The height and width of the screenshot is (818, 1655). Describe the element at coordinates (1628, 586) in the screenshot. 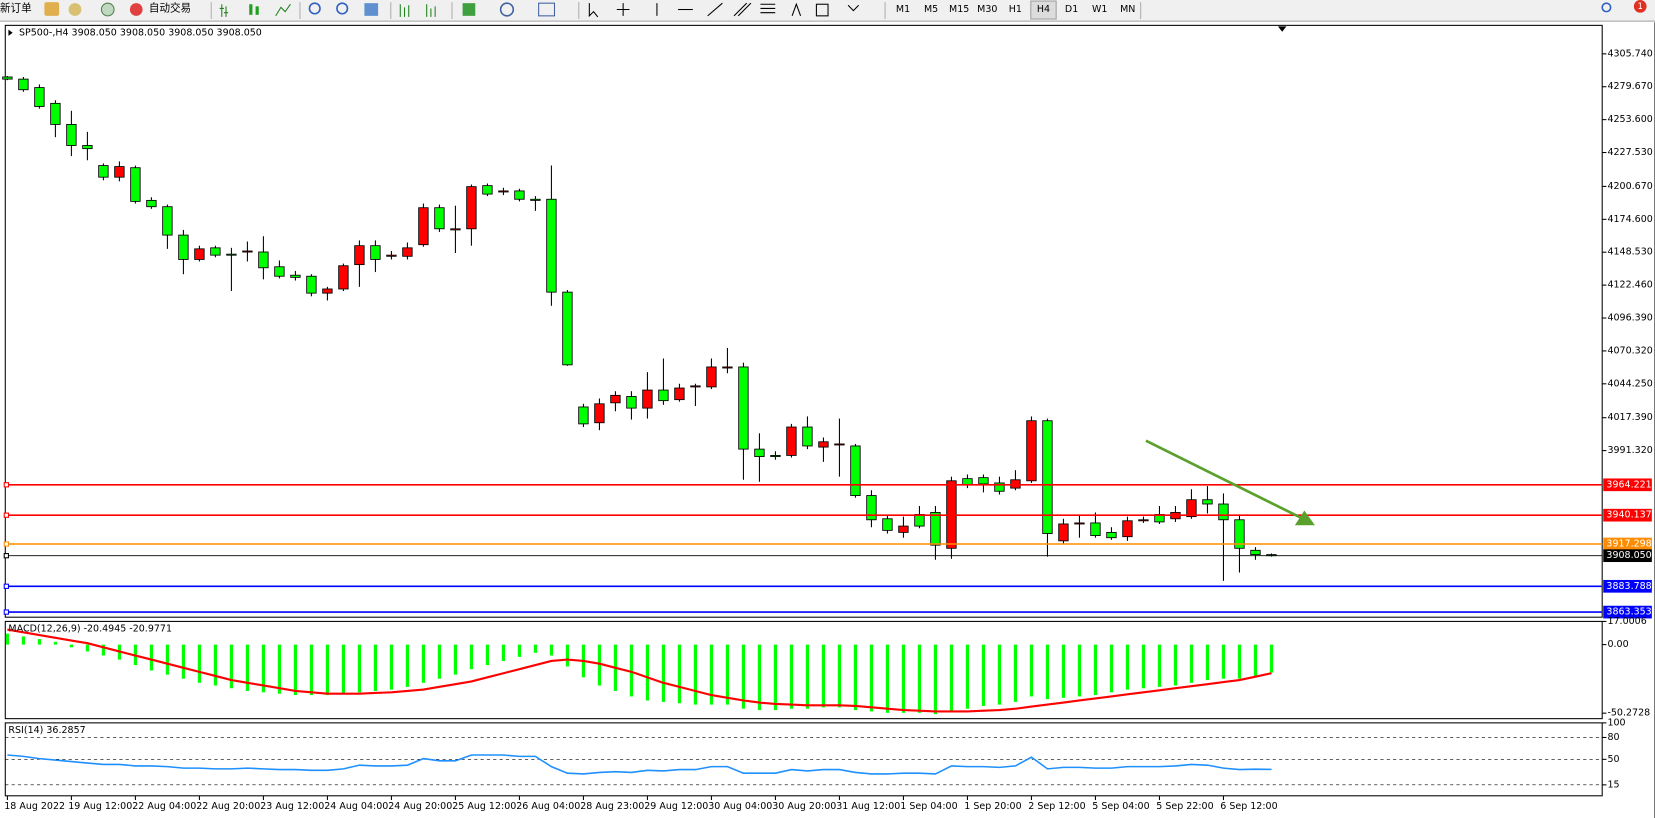

I see `level-label: 3883.788` at that location.